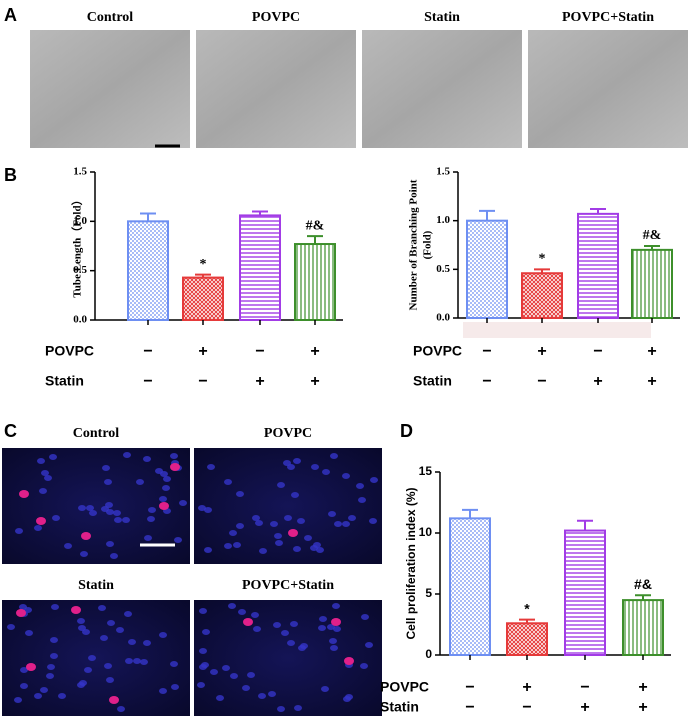  Describe the element at coordinates (557, 330) in the screenshot. I see `background-strip` at that location.